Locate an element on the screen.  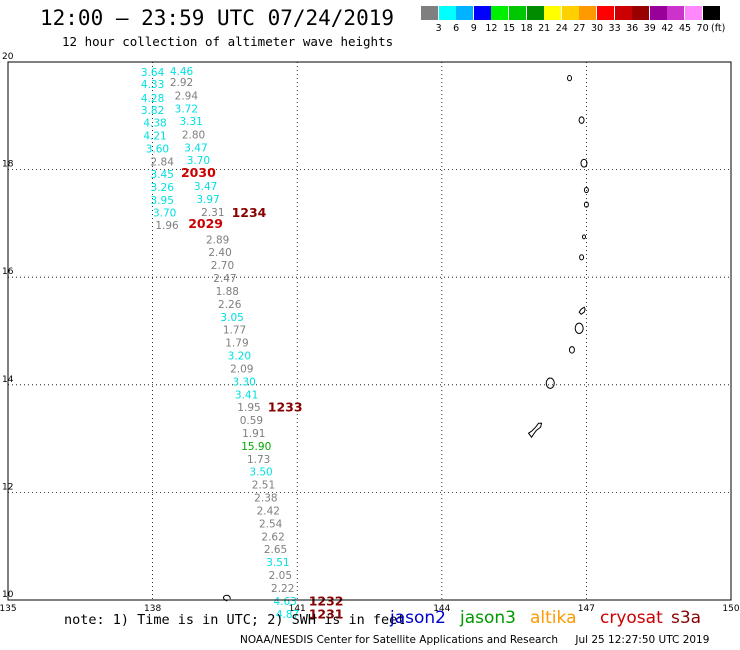
wave-height-label: 2.65 is located at coordinates (275, 550).